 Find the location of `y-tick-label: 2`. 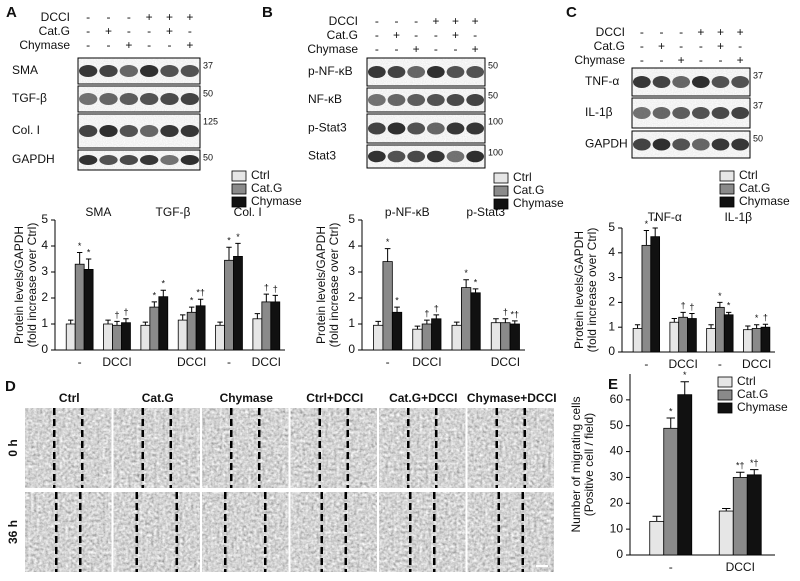

y-tick-label: 2 is located at coordinates (44, 297).